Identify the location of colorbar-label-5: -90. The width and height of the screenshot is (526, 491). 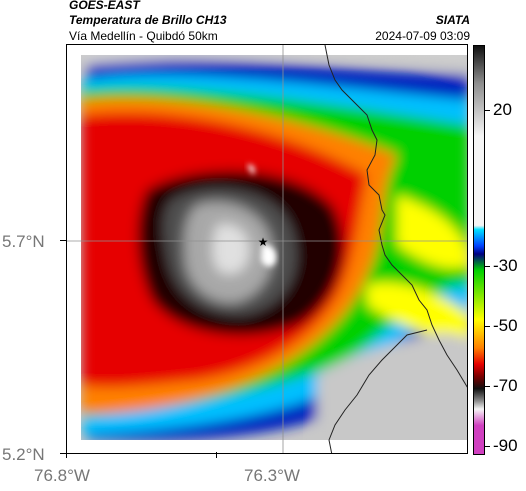
(505, 445).